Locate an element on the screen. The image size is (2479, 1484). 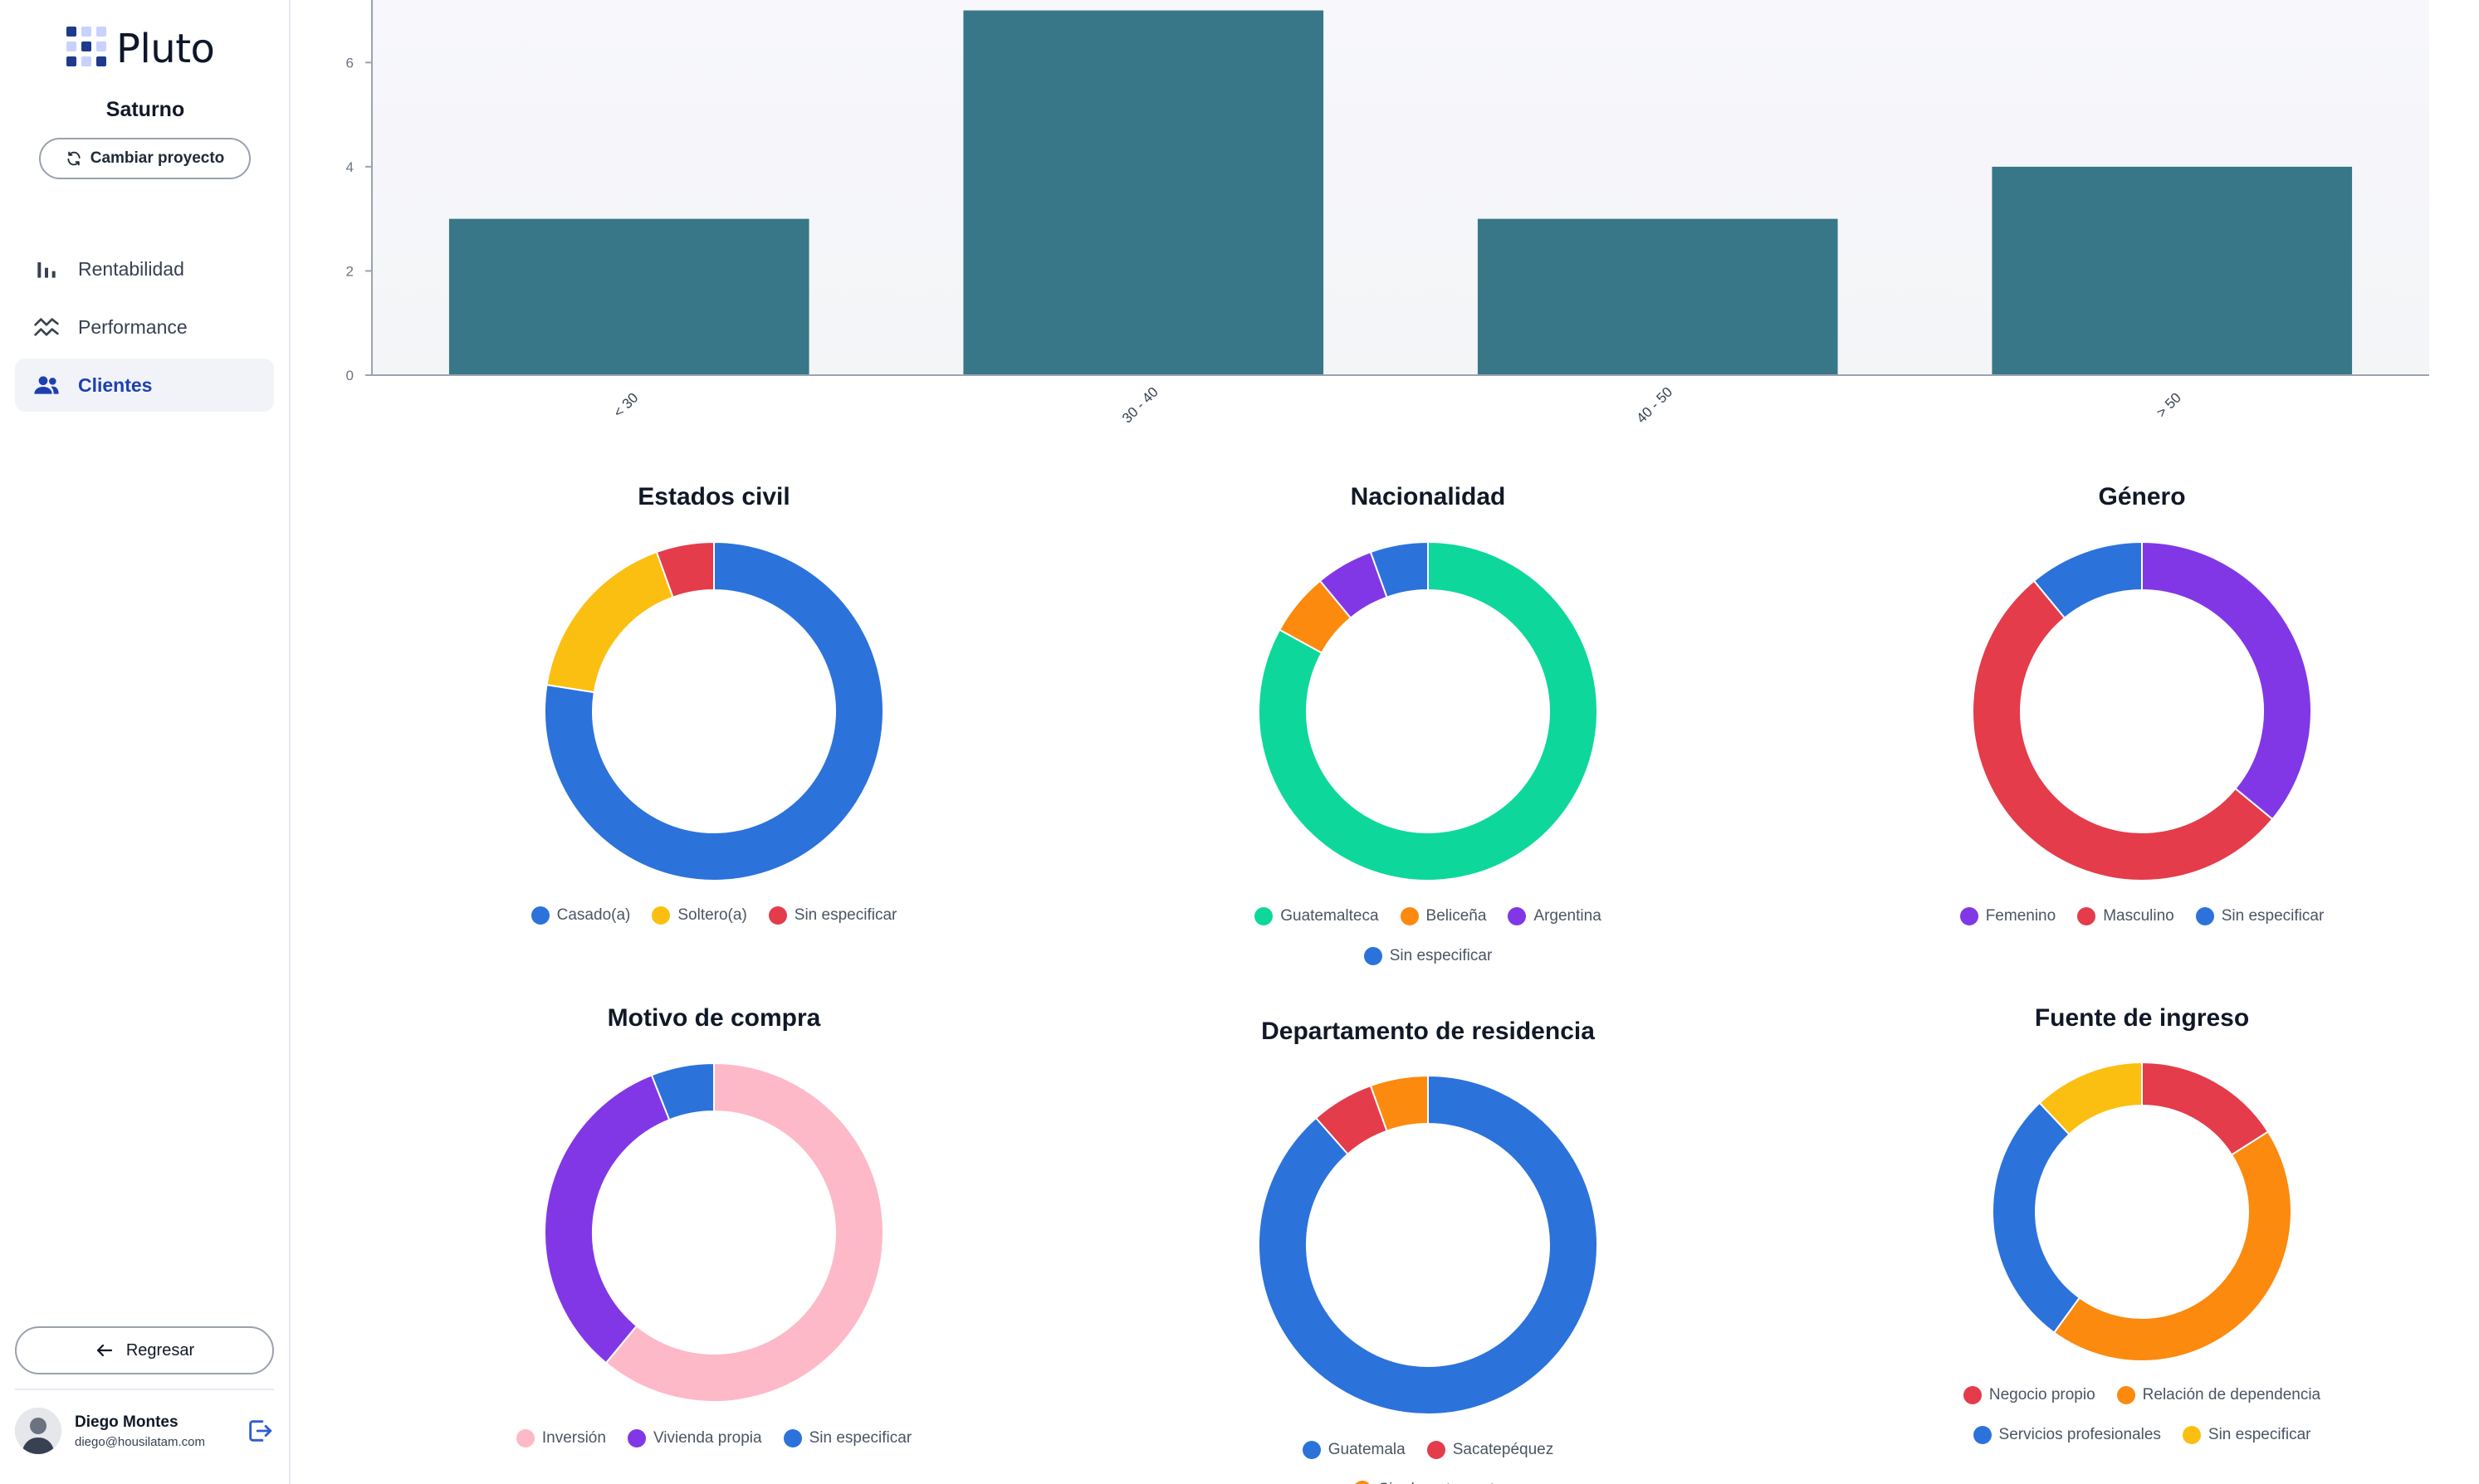
legend-item: Inversión is located at coordinates (561, 1438).